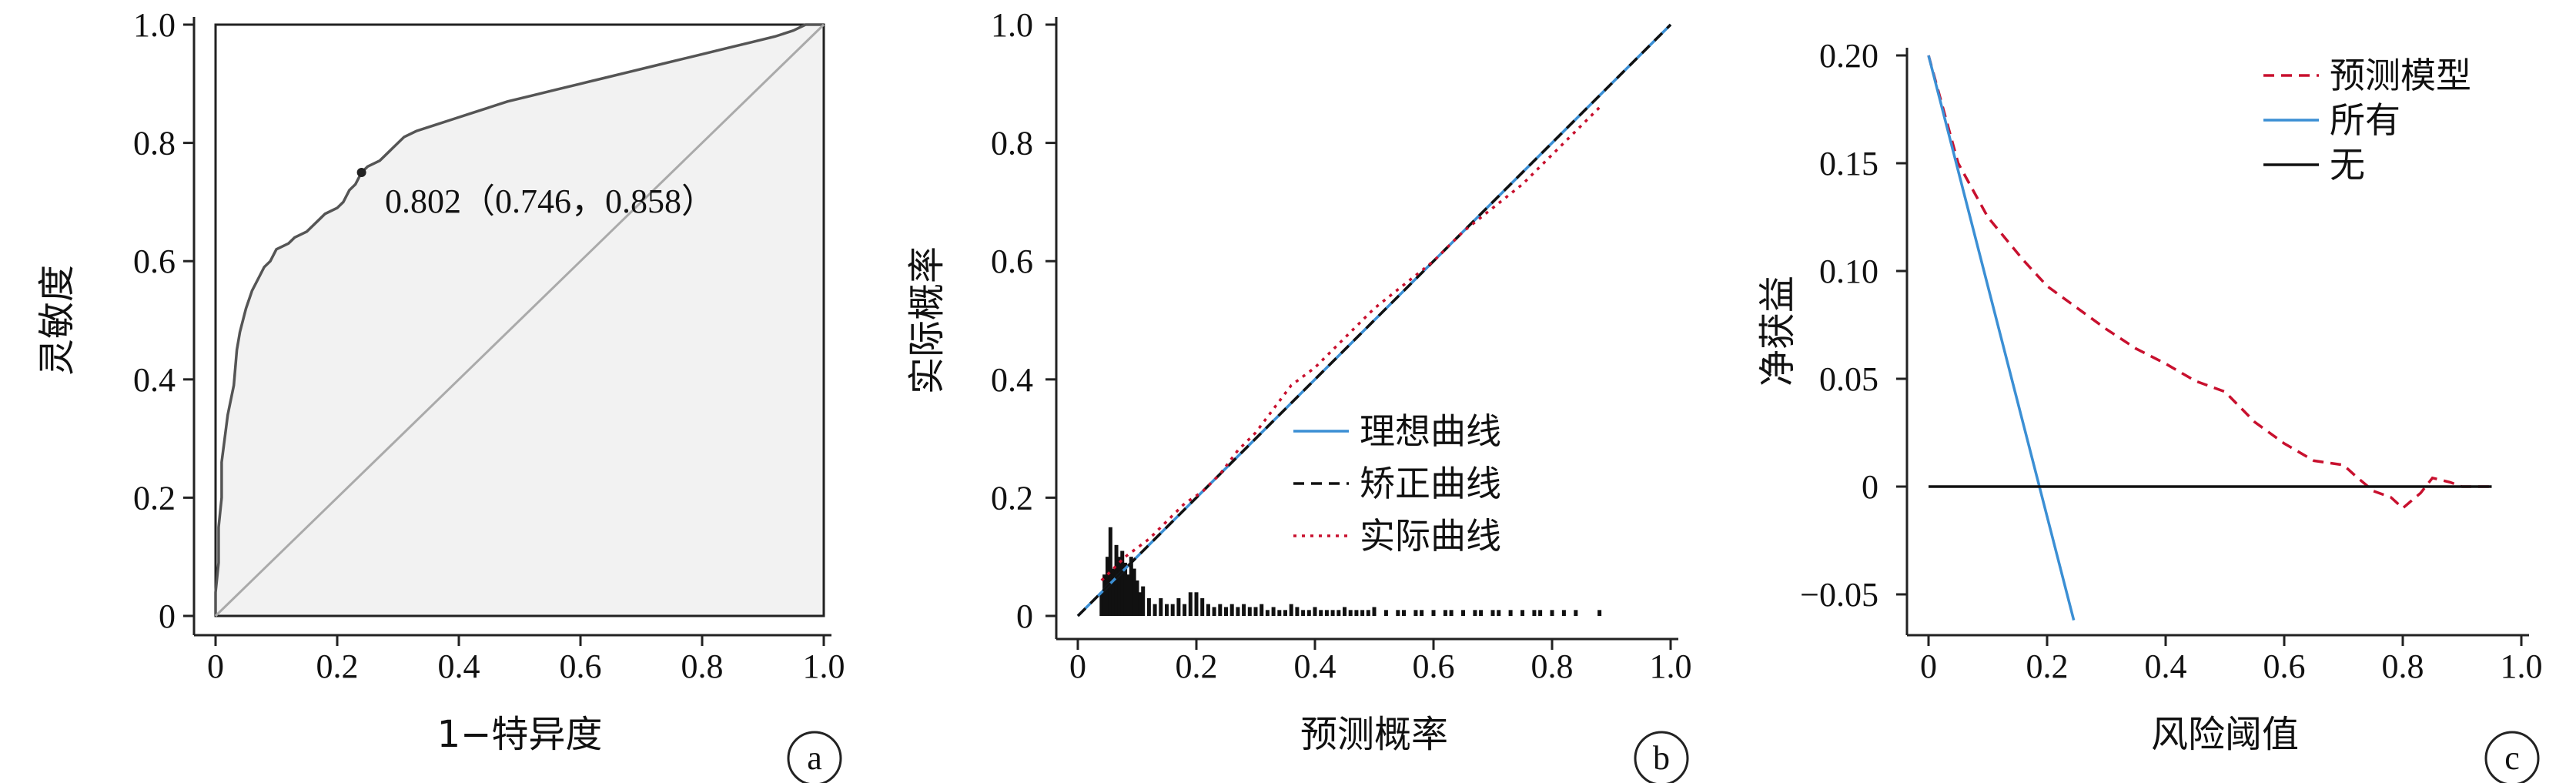 This screenshot has width=2576, height=783. Describe the element at coordinates (2365, 120) in the screenshot. I see `legend-label: 所有` at that location.